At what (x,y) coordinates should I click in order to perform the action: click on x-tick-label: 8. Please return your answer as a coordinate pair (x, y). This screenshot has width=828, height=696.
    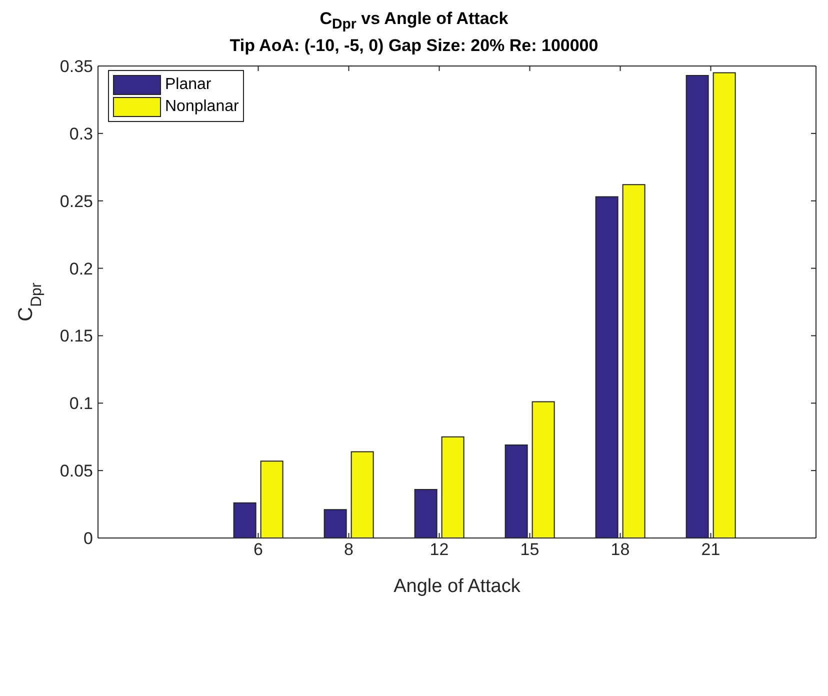
    Looking at the image, I should click on (349, 550).